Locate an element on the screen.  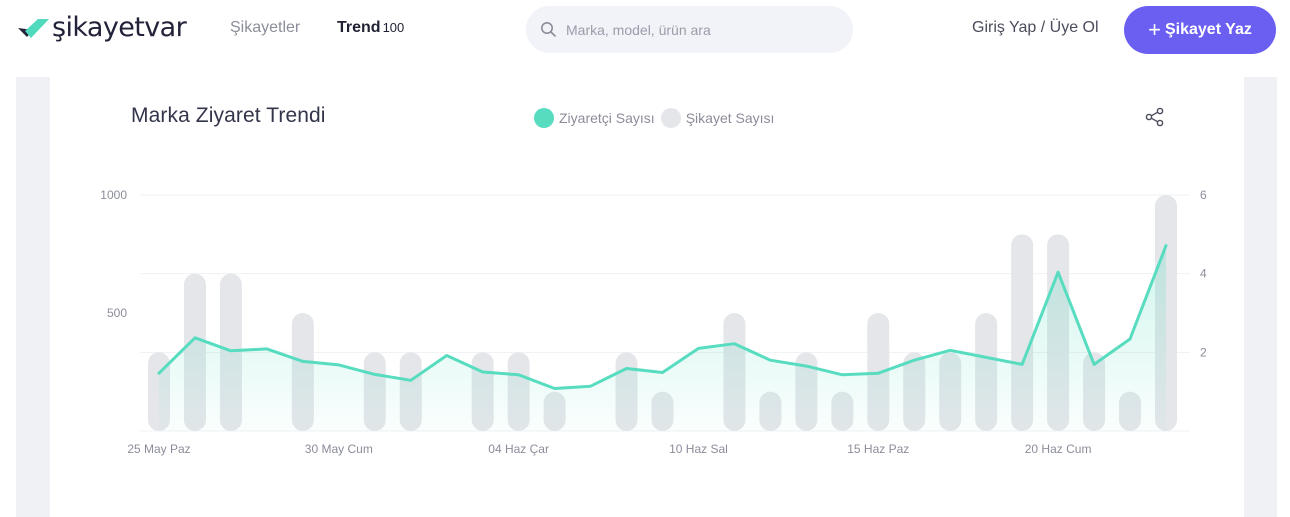
left-axis-tick-label: 1000 is located at coordinates (113, 195).